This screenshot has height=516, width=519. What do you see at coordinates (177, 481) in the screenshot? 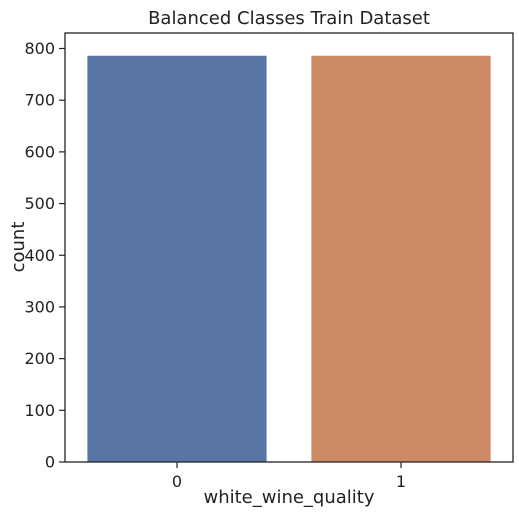
I see `x-tick-label: 0` at bounding box center [177, 481].